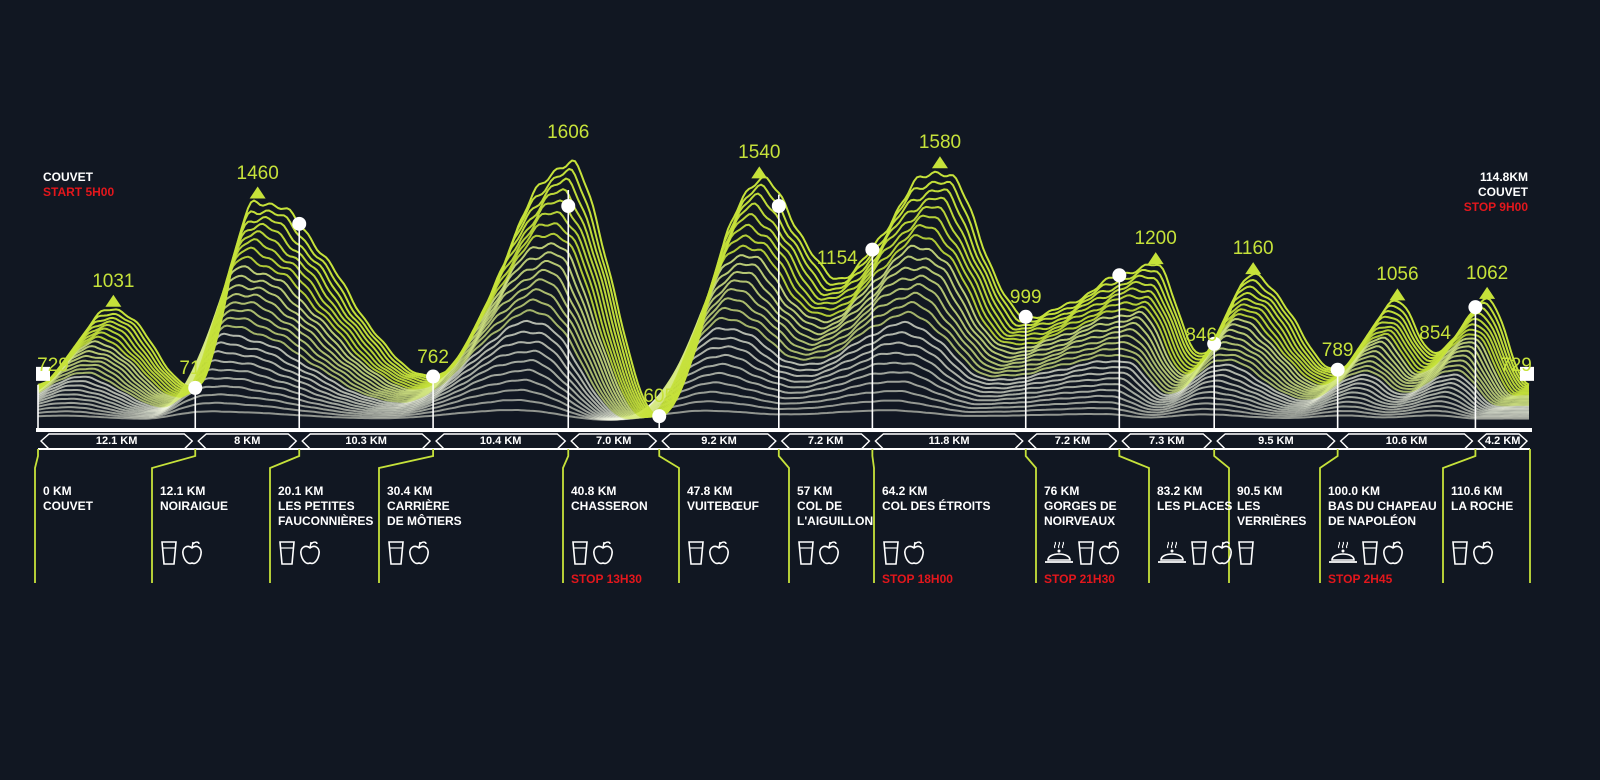  I want to click on station-label-line: DE MÔTIERS, so click(424, 521).